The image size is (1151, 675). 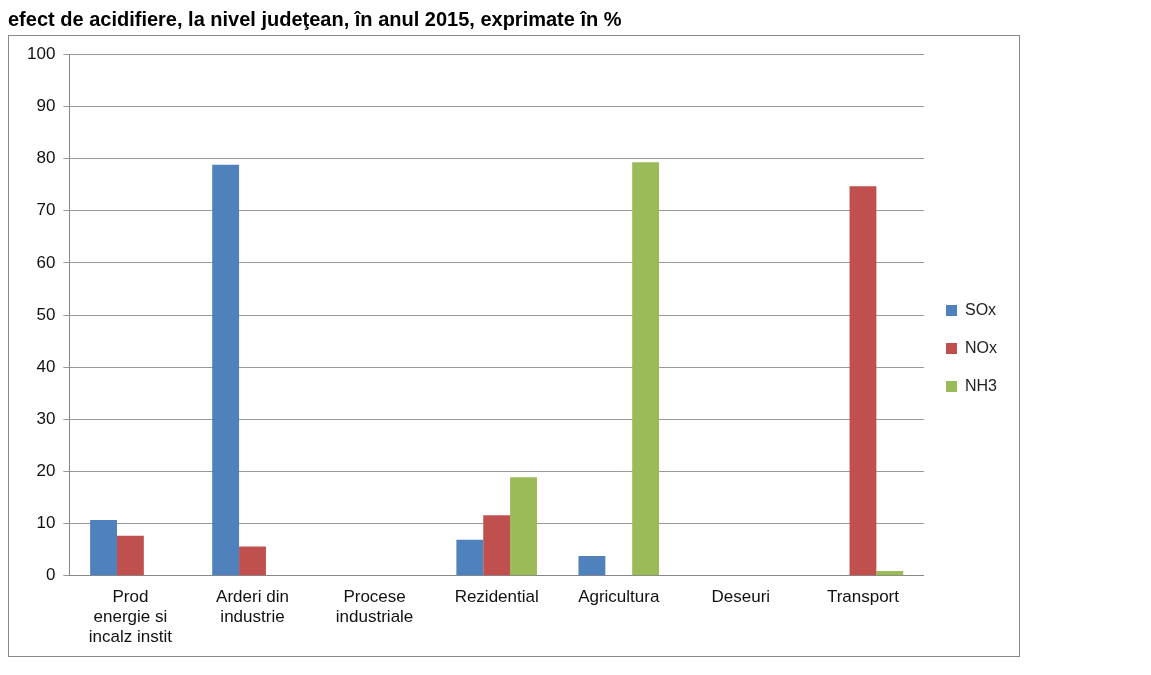 I want to click on y-tick-label: 0, so click(x=50, y=575).